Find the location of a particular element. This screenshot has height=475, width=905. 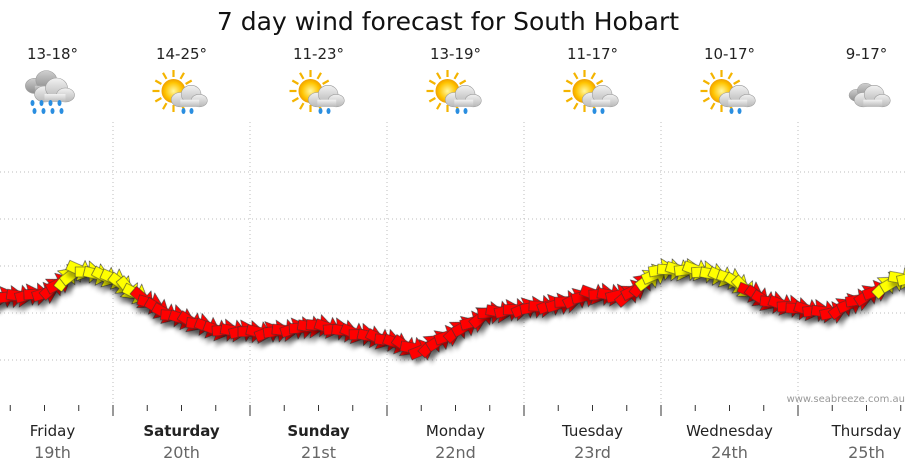

day-date: 19th is located at coordinates (52, 452).